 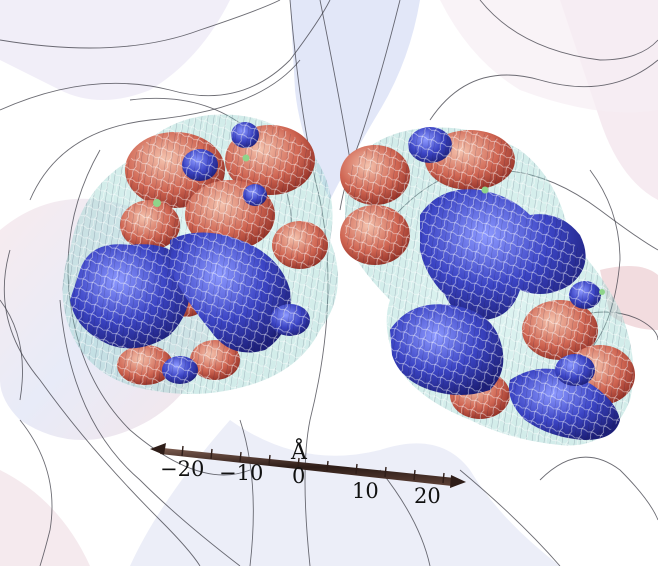 What do you see at coordinates (427, 496) in the screenshot?
I see `scale-axis-tick-label: 20` at bounding box center [427, 496].